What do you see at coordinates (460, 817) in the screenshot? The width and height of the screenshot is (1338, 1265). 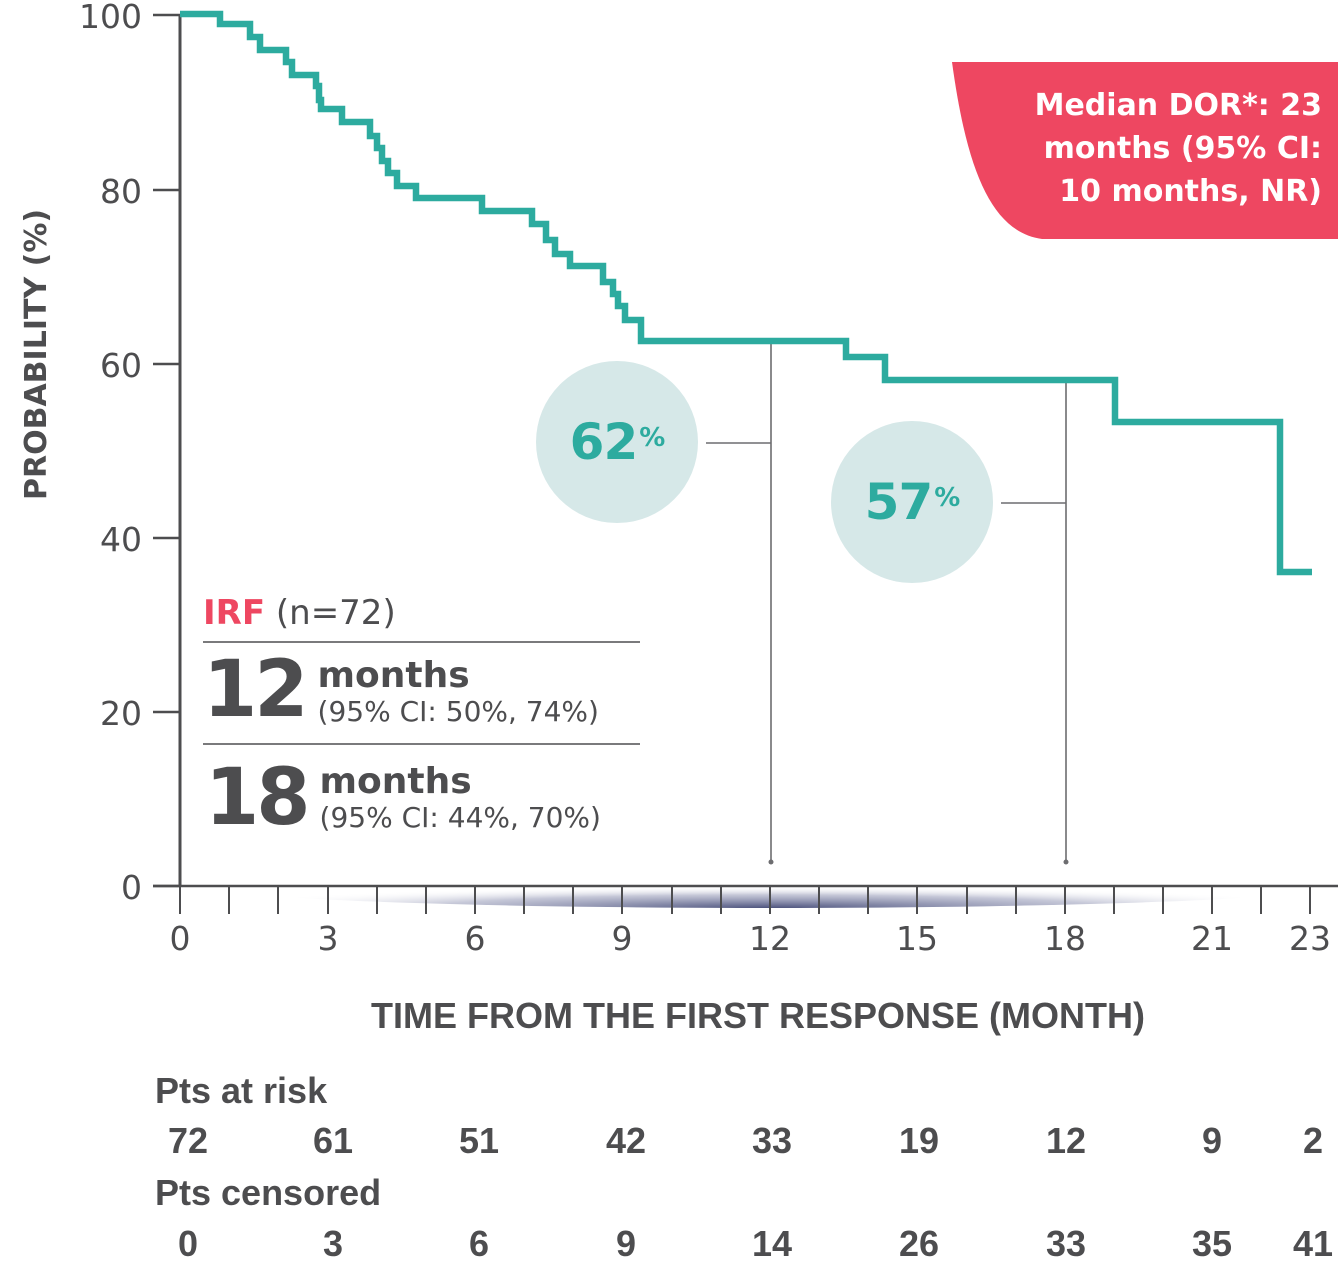 I see `irf-row-18-ci: (95% CI: 44%, 70%)` at bounding box center [460, 817].